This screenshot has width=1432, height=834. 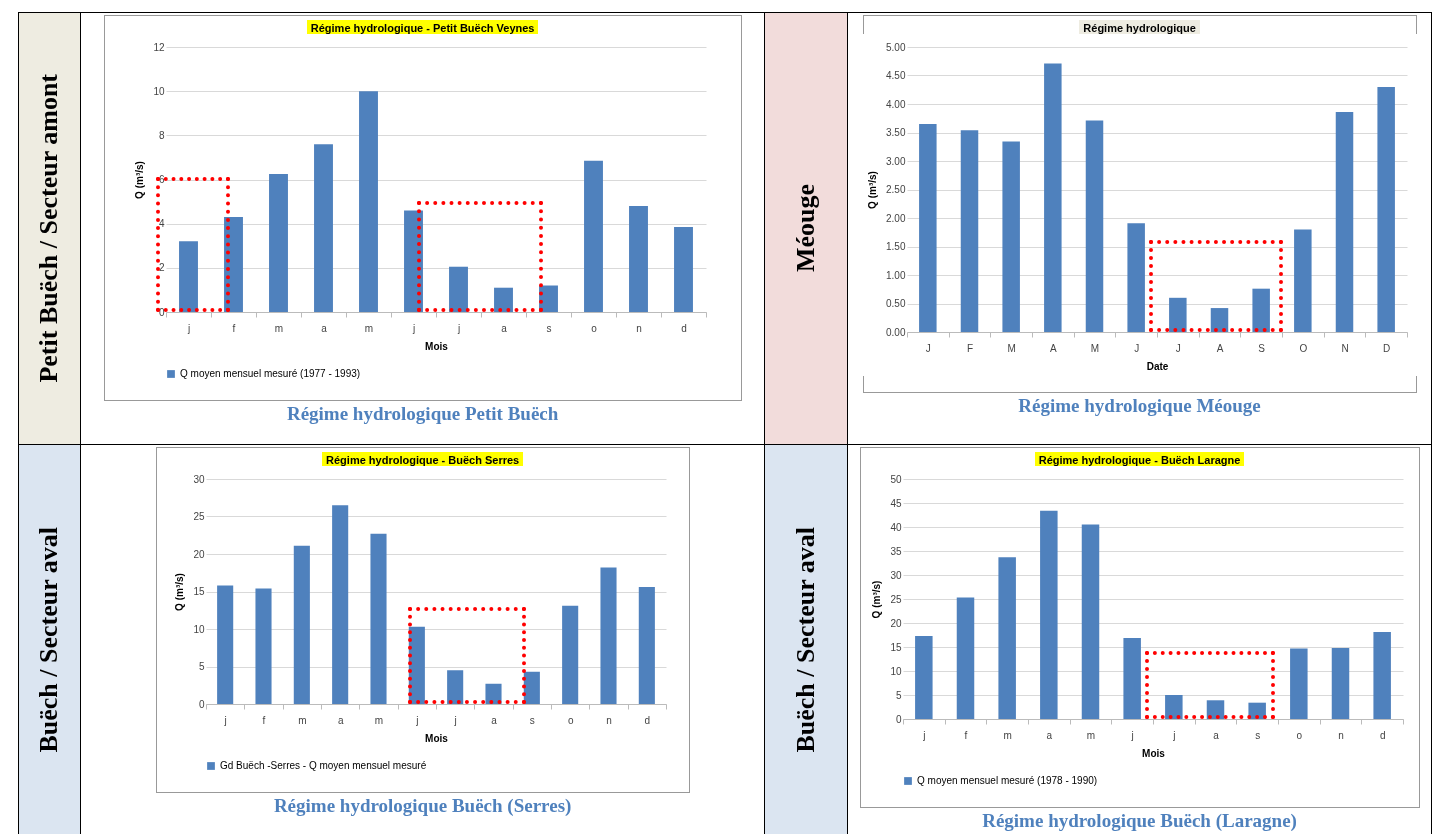 I want to click on x-tick-label: S, so click(x=1261, y=348).